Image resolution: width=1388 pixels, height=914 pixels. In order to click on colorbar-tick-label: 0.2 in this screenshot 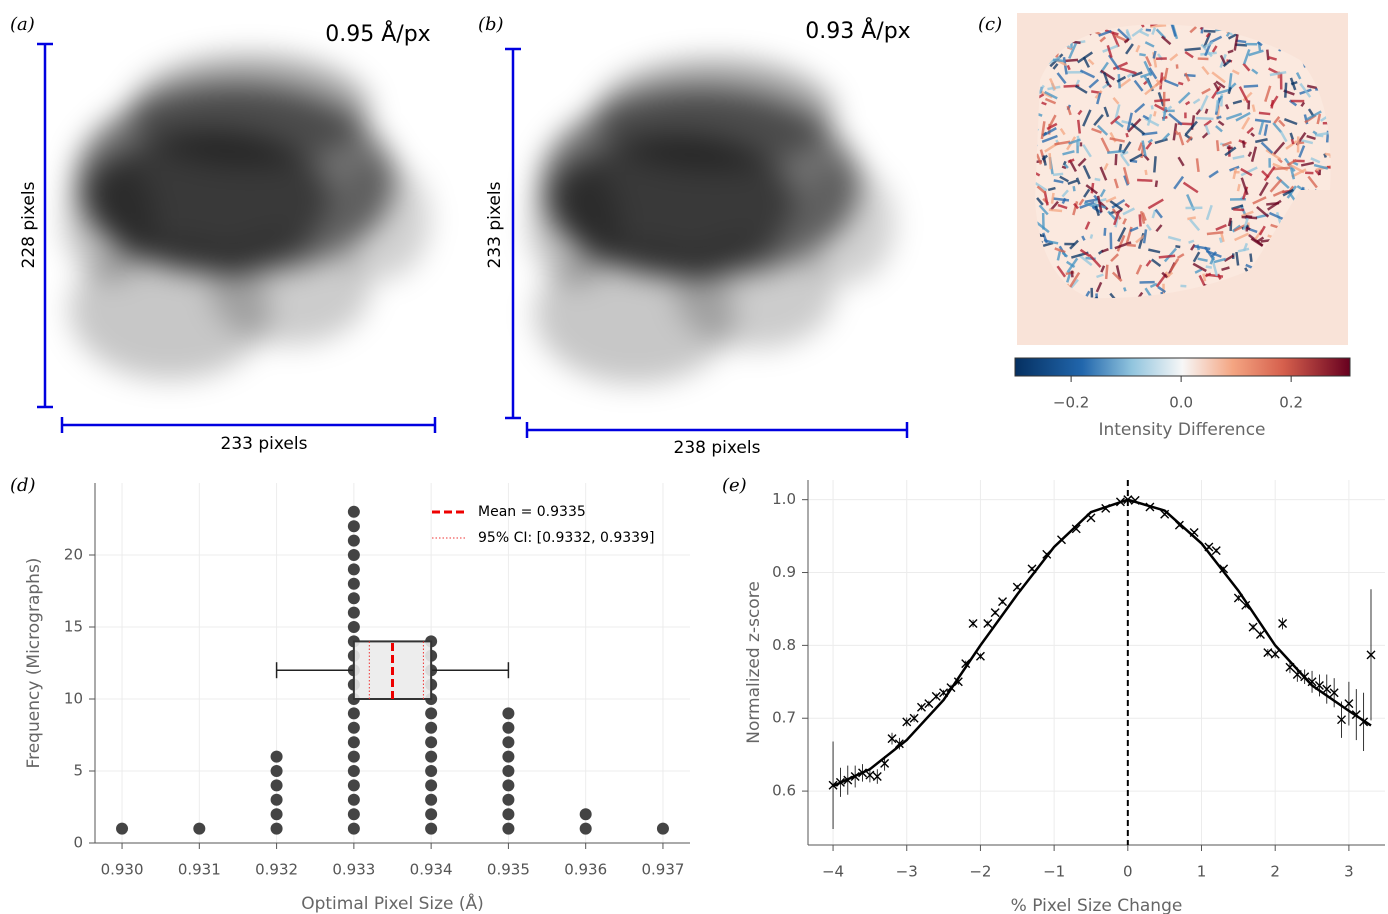, I will do `click(1291, 403)`.